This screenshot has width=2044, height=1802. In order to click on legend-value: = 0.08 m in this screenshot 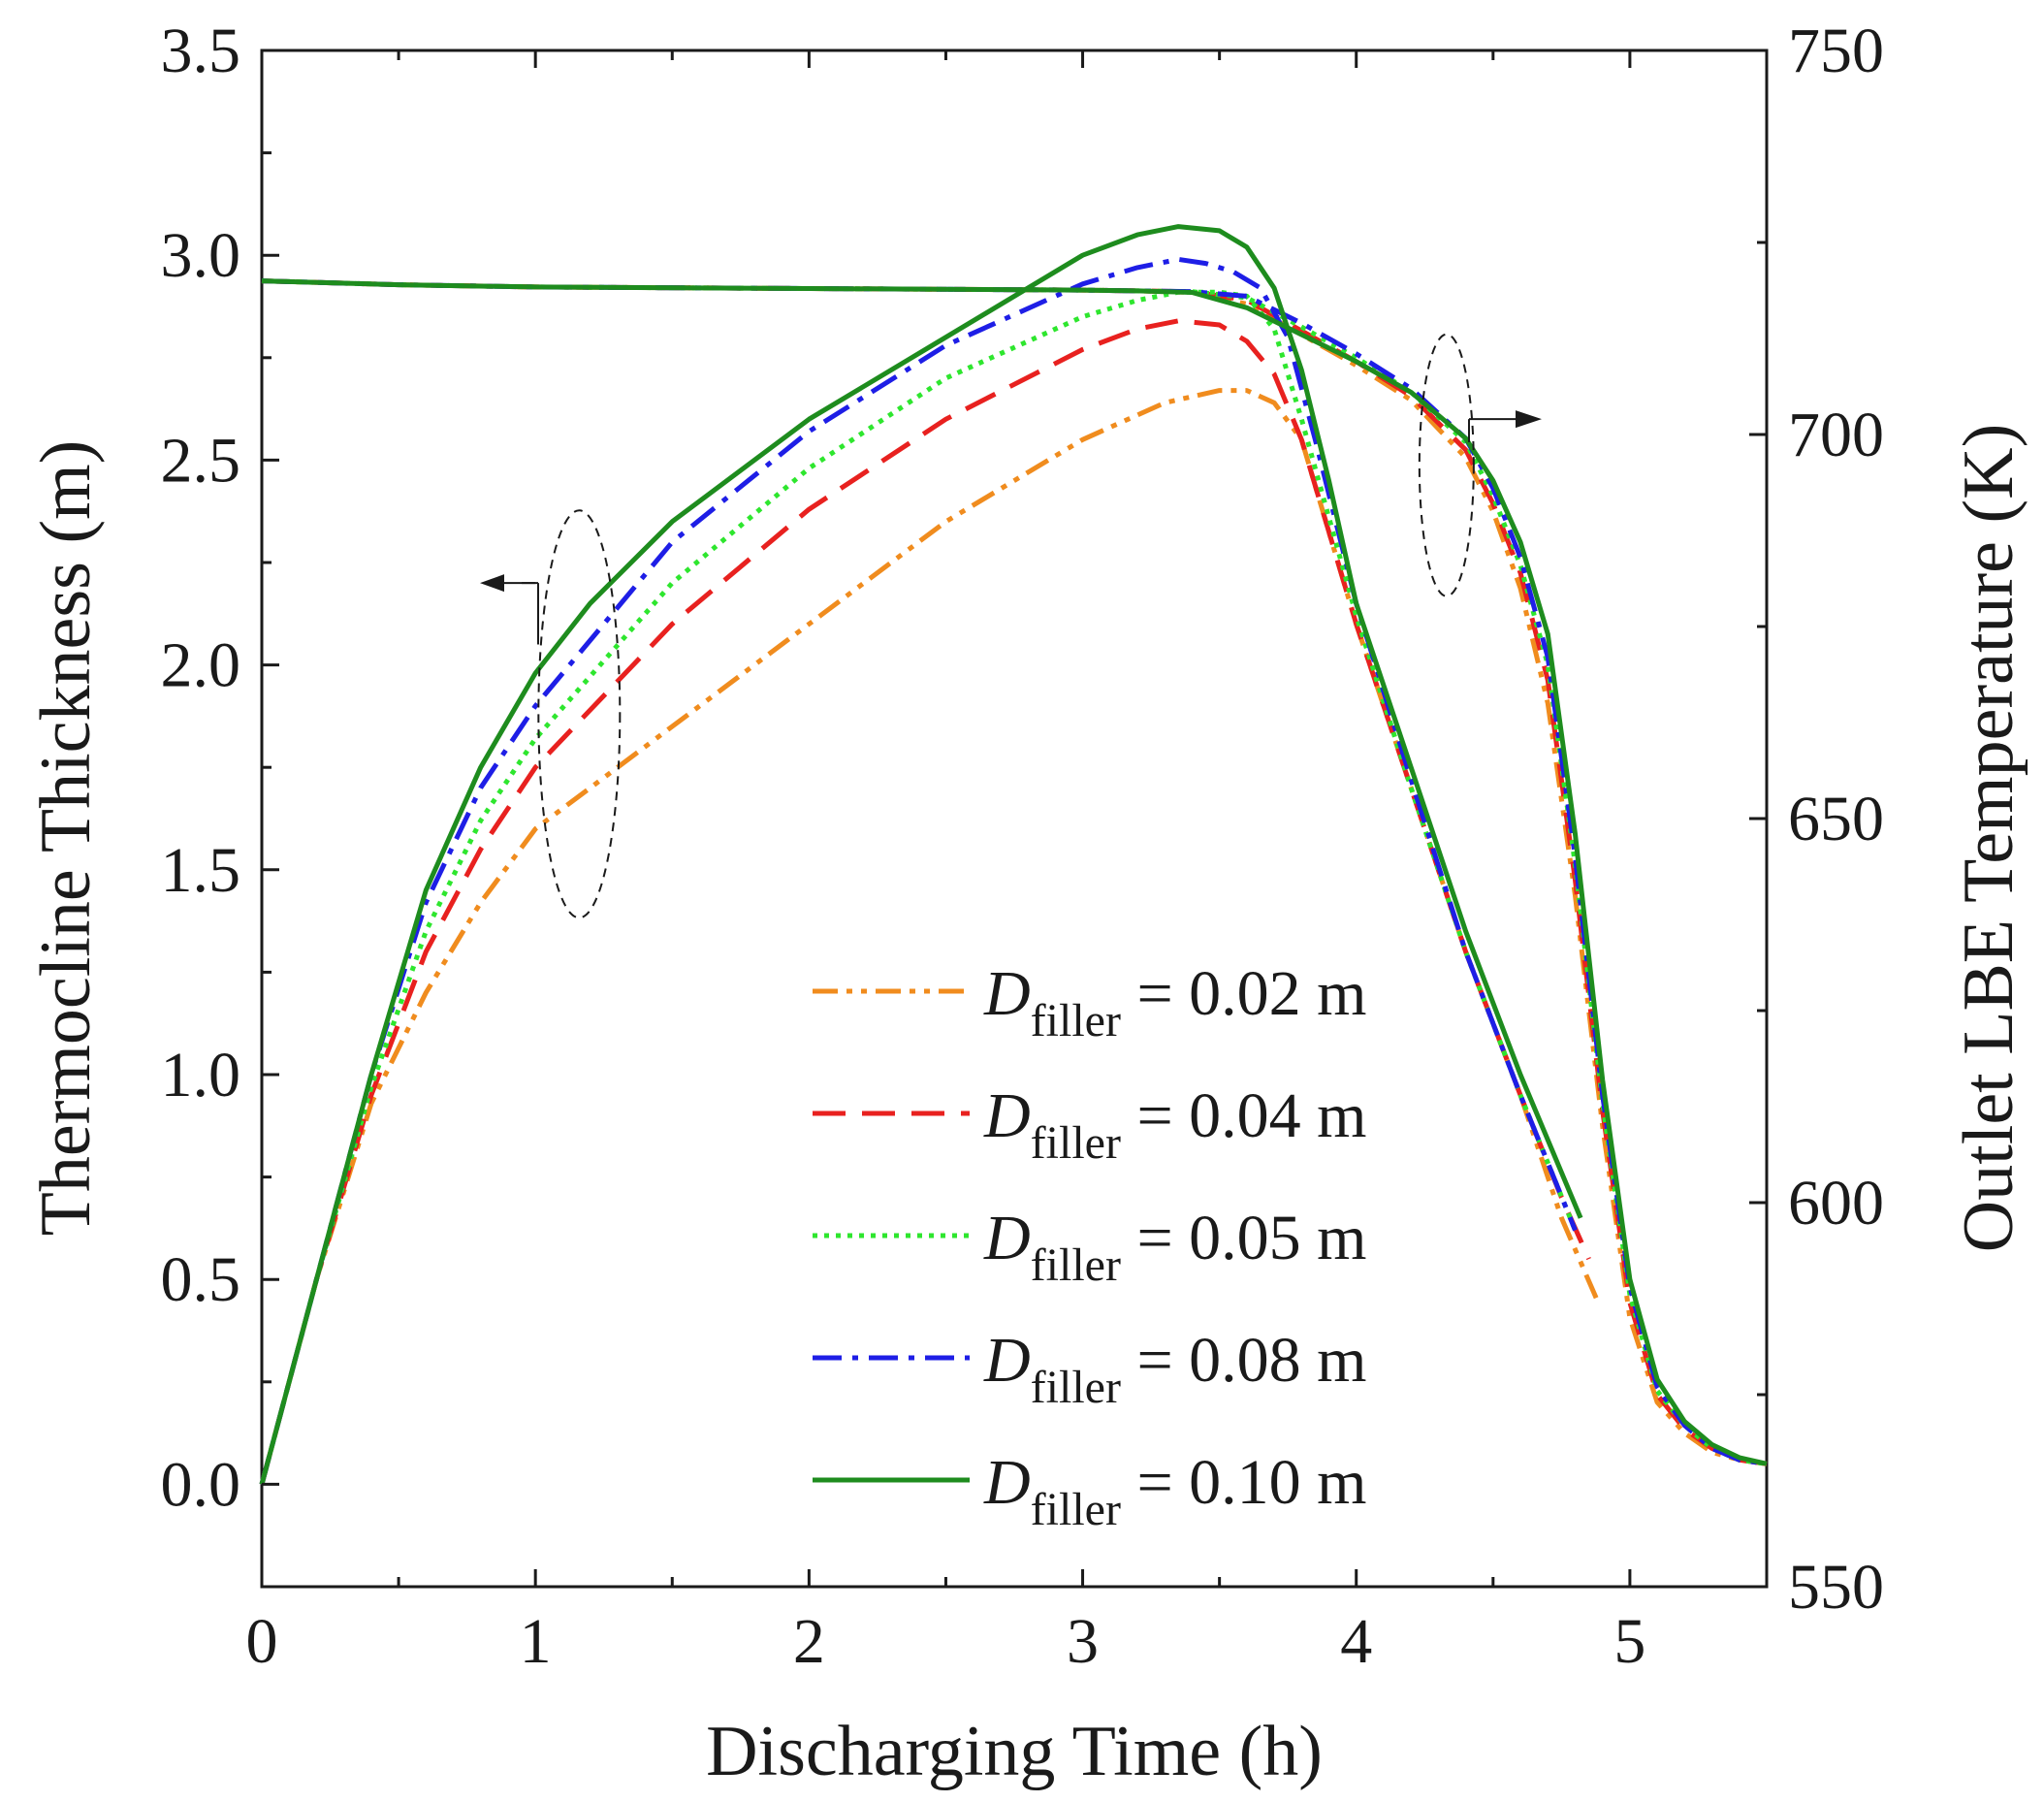, I will do `click(1244, 1360)`.